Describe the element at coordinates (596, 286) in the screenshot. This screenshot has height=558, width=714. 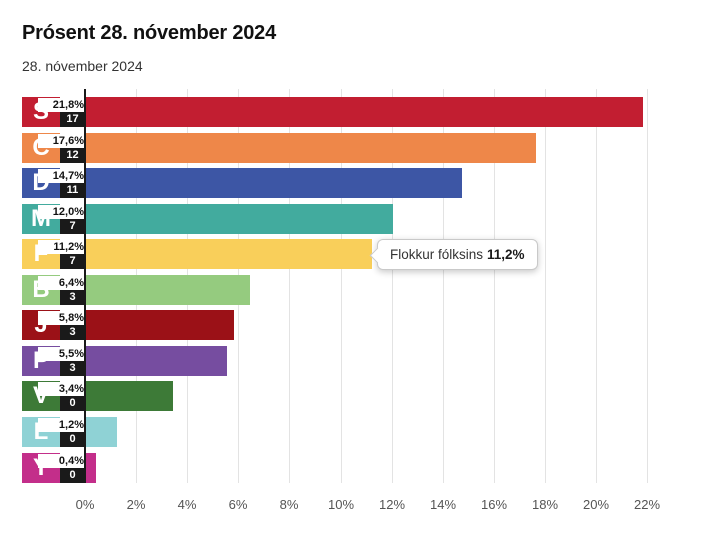
I see `gridline-20%` at that location.